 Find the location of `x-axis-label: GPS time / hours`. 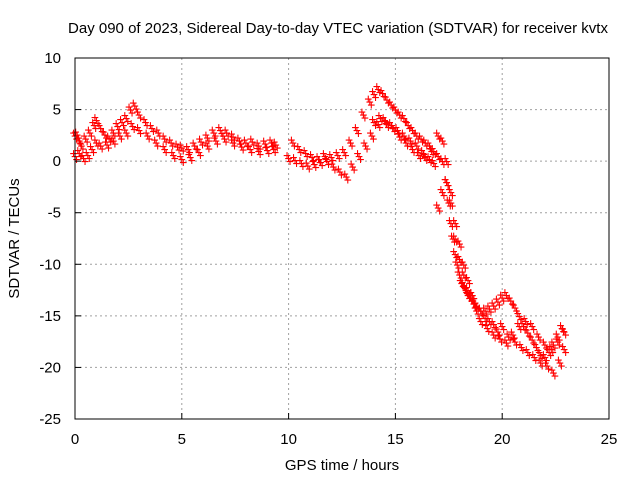

x-axis-label: GPS time / hours is located at coordinates (342, 465).